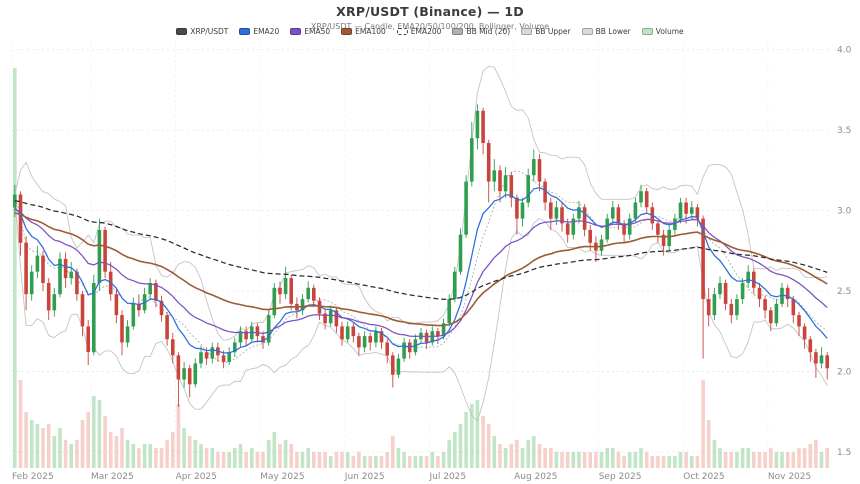  I want to click on legend-label: Volume, so click(669, 31).